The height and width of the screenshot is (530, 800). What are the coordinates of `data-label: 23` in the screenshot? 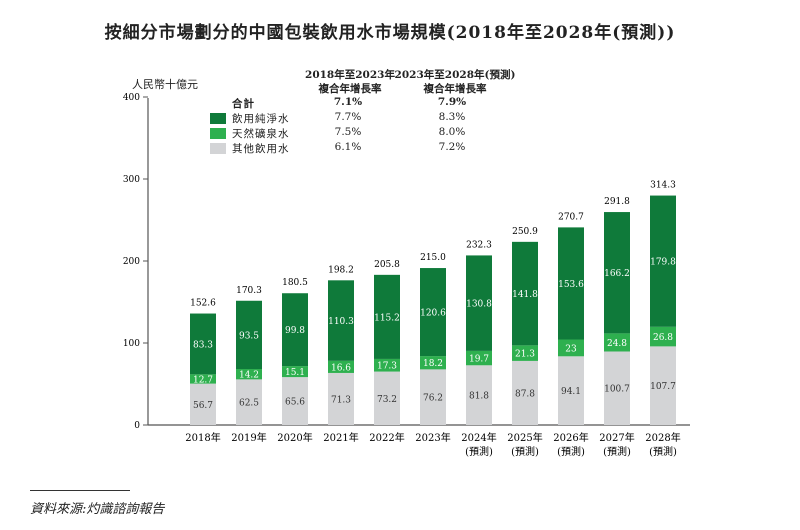 It's located at (571, 349).